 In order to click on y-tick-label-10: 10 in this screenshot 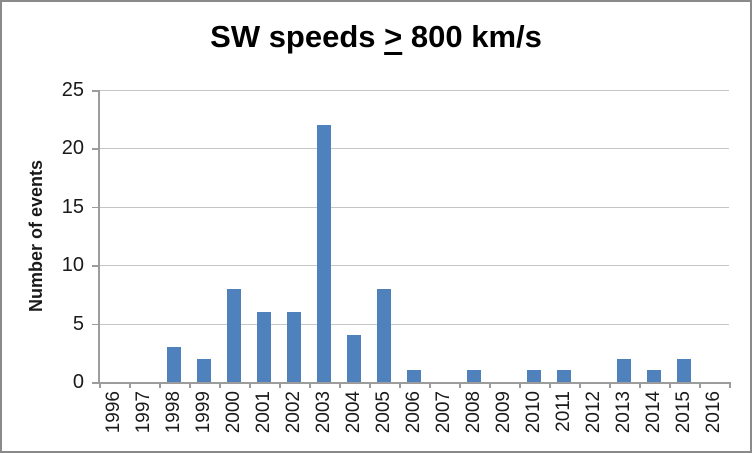, I will do `click(72, 265)`.